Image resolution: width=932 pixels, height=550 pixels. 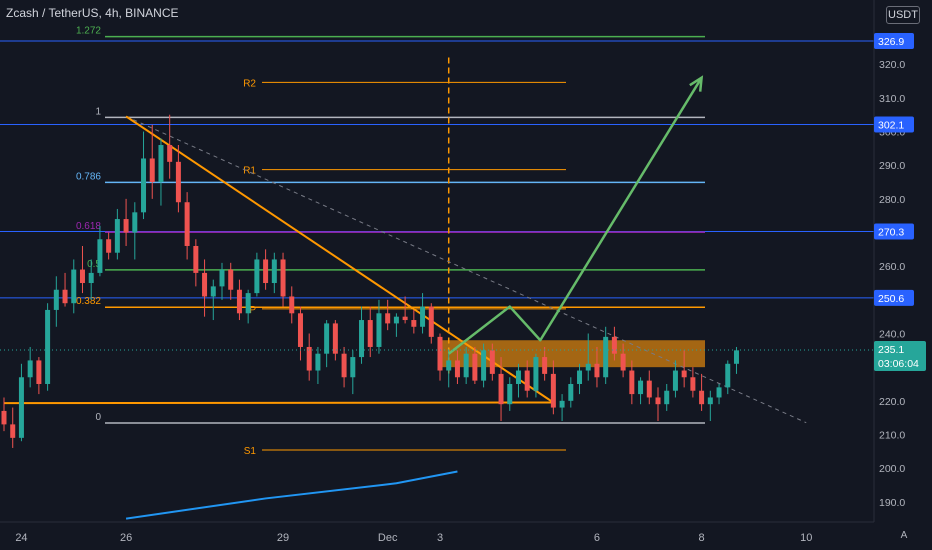 What do you see at coordinates (891, 299) in the screenshot?
I see `price-level-badge-label: 250.6` at bounding box center [891, 299].